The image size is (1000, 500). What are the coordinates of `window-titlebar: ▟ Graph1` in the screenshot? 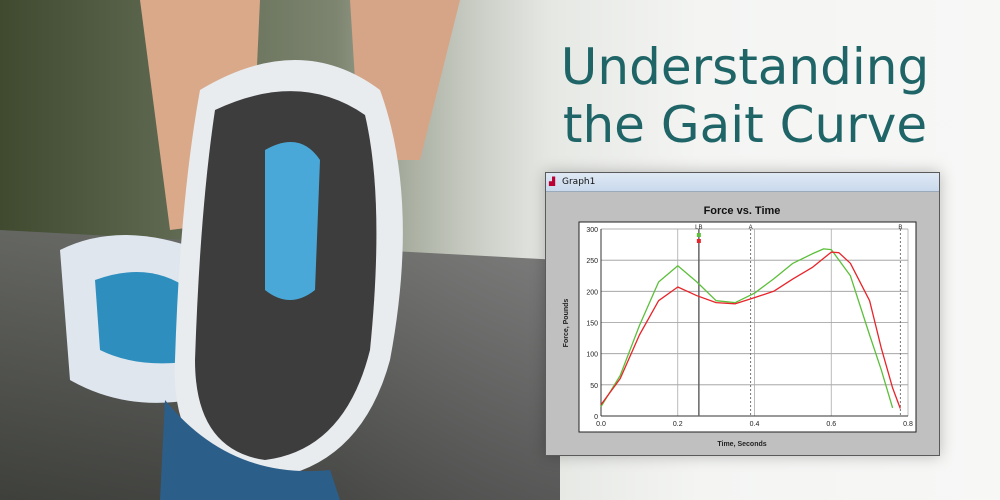 It's located at (742, 182).